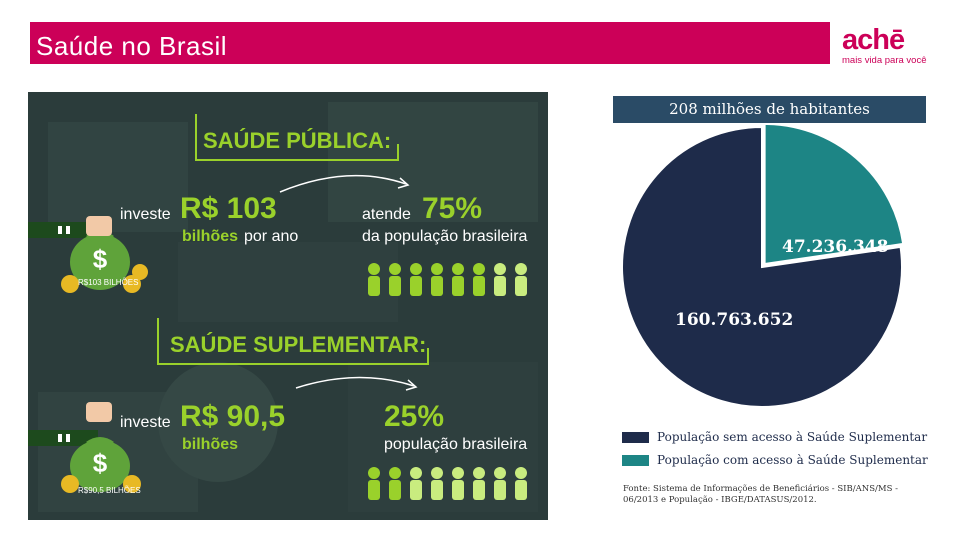 The image size is (960, 540). I want to click on supplementary-bag-label: R$90,5 BILHÕES, so click(109, 490).